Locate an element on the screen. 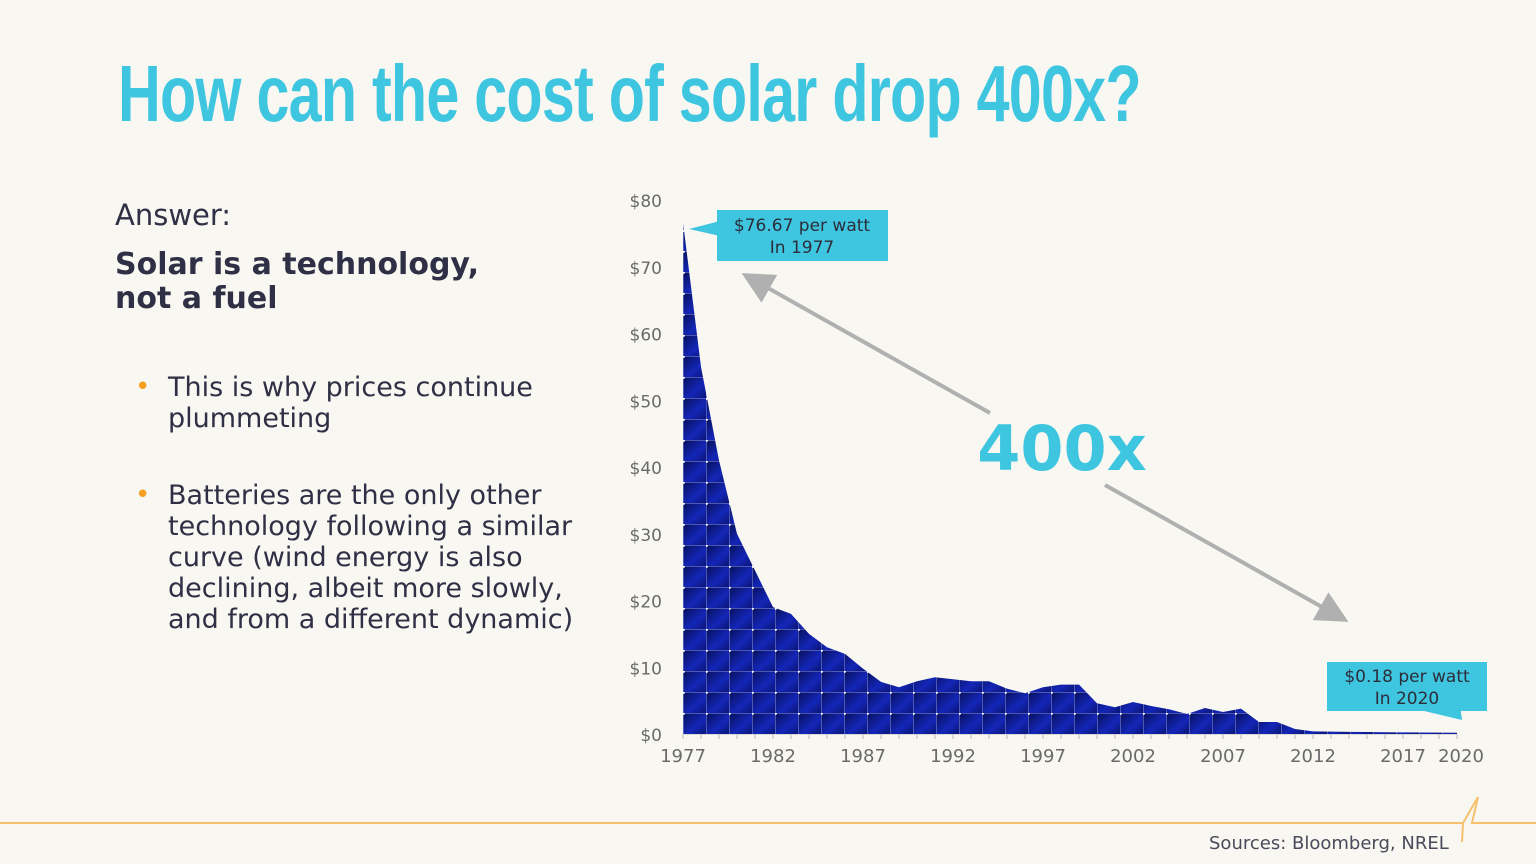 The width and height of the screenshot is (1536, 864). y-tick-label: $10 is located at coordinates (646, 669).